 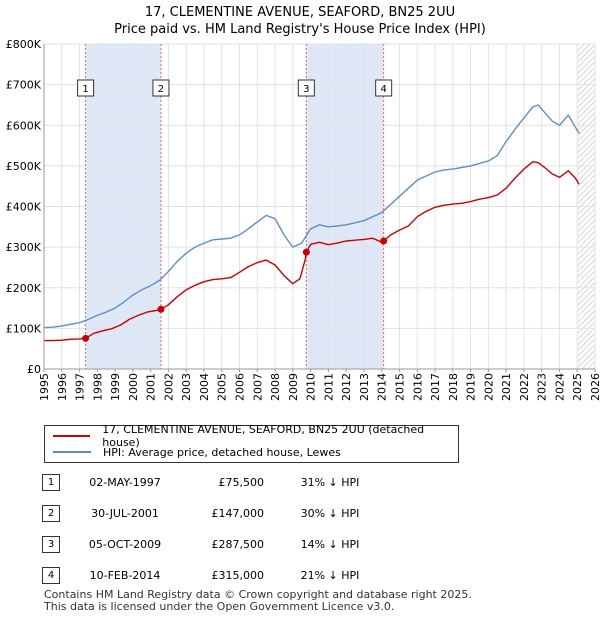 What do you see at coordinates (97, 387) in the screenshot?
I see `x-tick-label: 1998` at bounding box center [97, 387].